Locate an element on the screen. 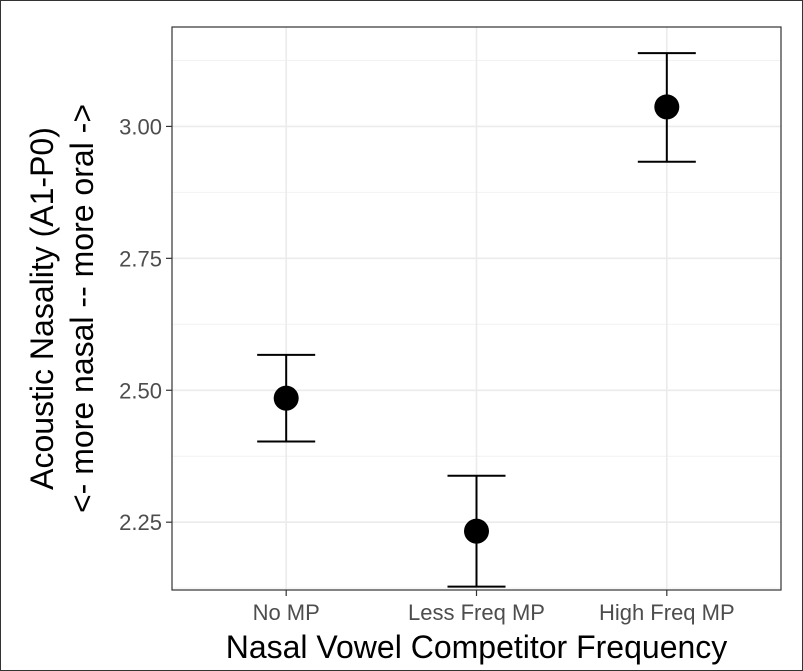  x-axis-ticks: No MP Less Freq MP High Freq MP is located at coordinates (494, 607).